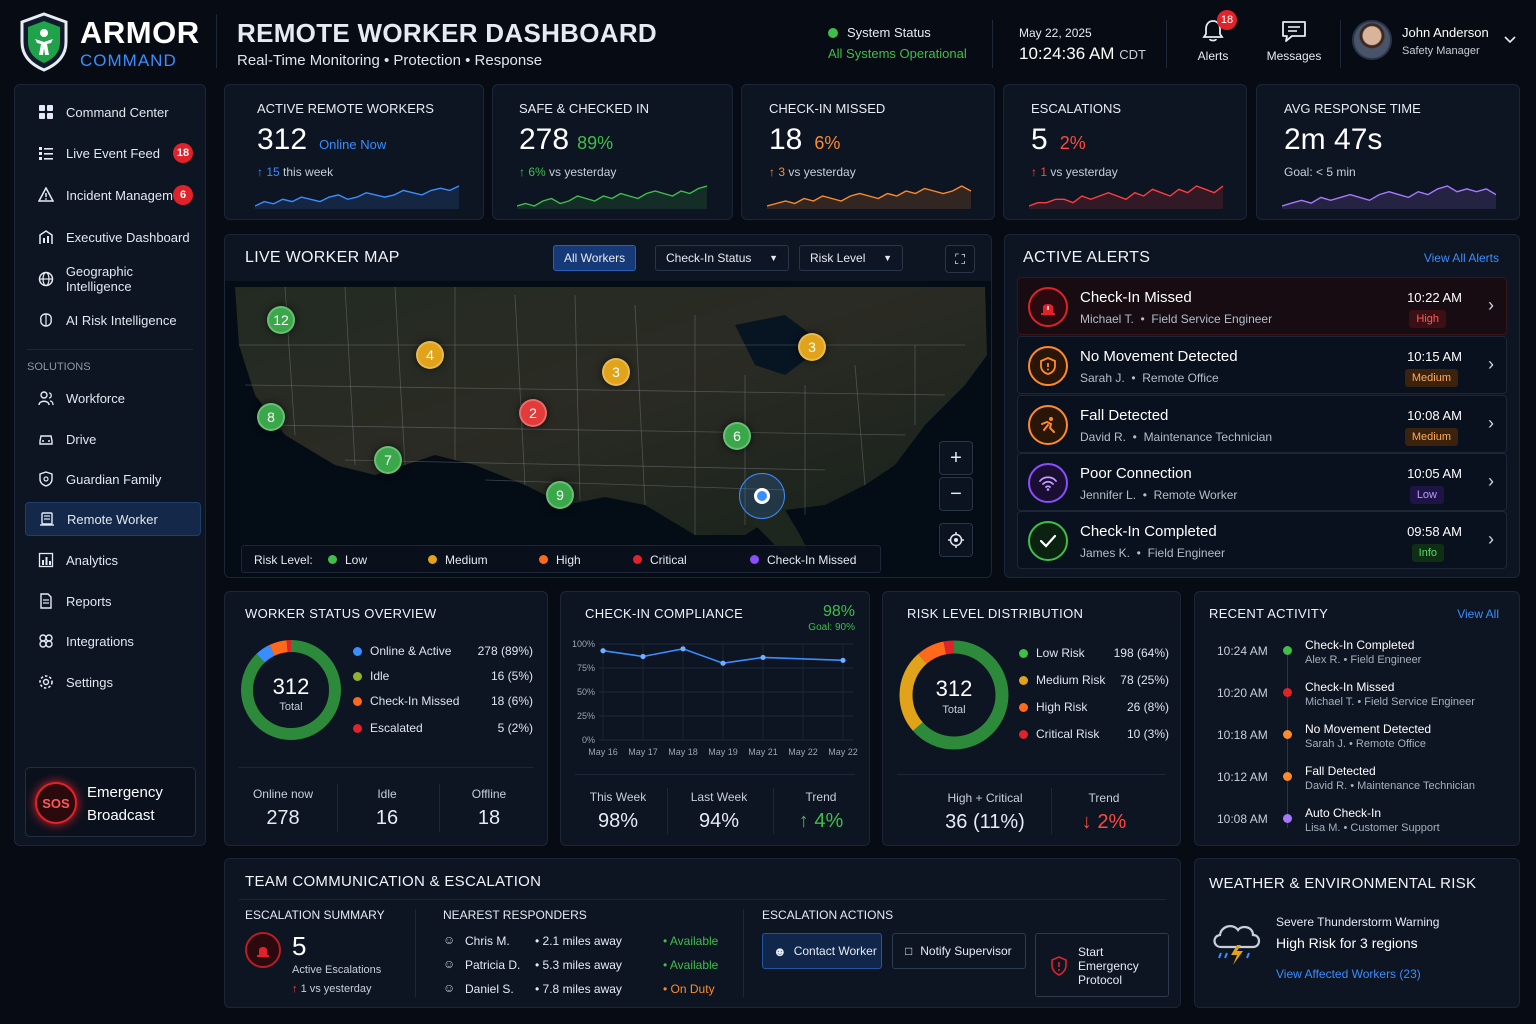 The width and height of the screenshot is (1536, 1024). What do you see at coordinates (46, 682) in the screenshot?
I see `gear-icon` at bounding box center [46, 682].